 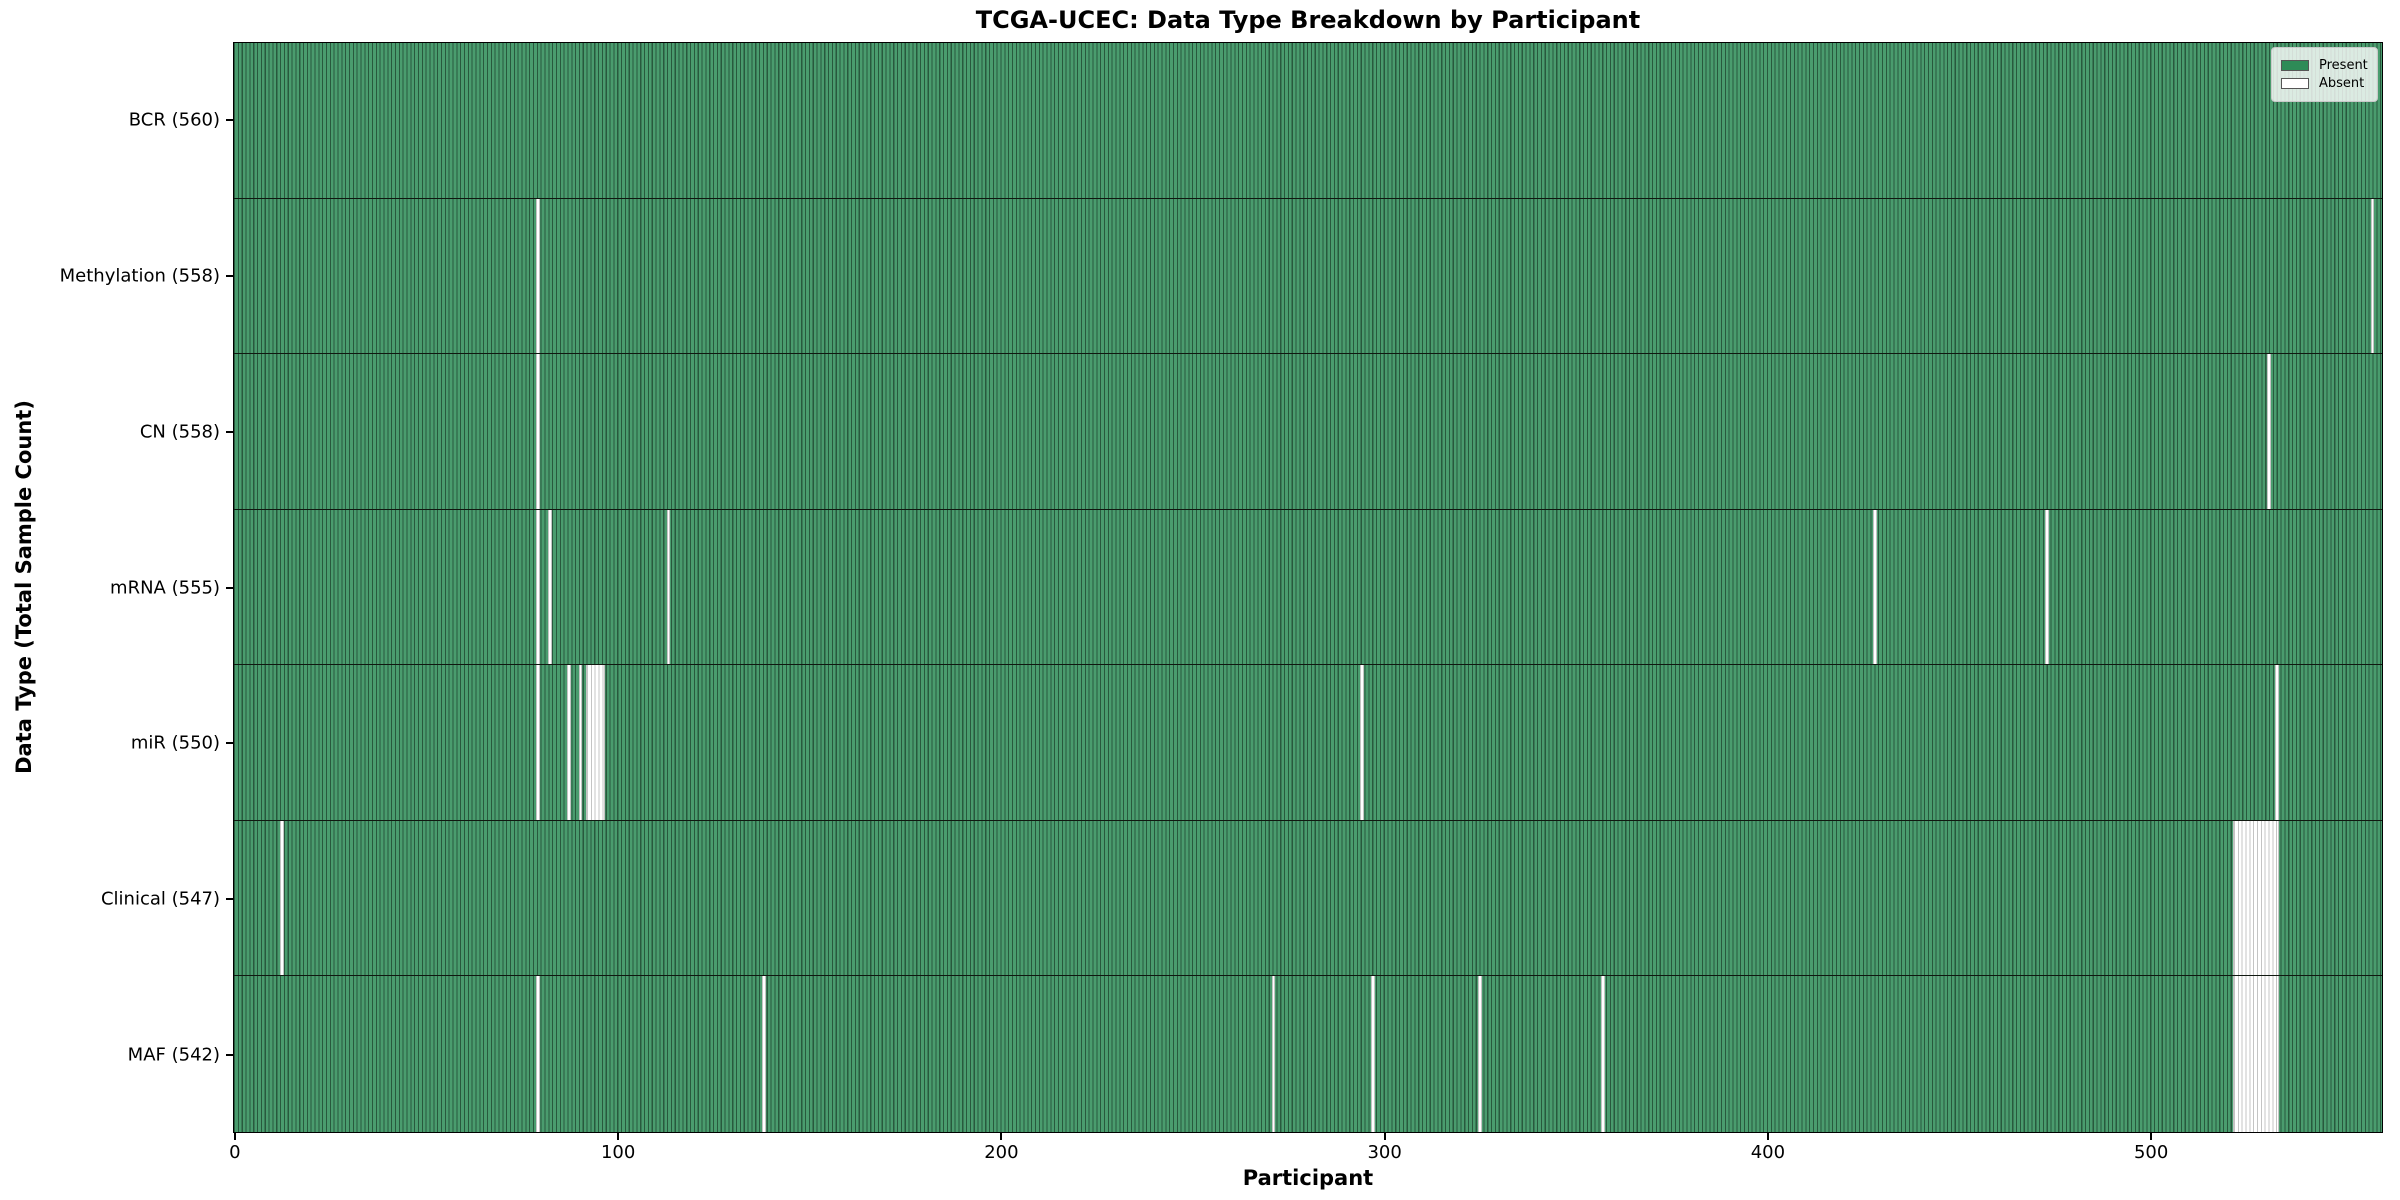 What do you see at coordinates (235, 1152) in the screenshot?
I see `x-tick-label-0: 0` at bounding box center [235, 1152].